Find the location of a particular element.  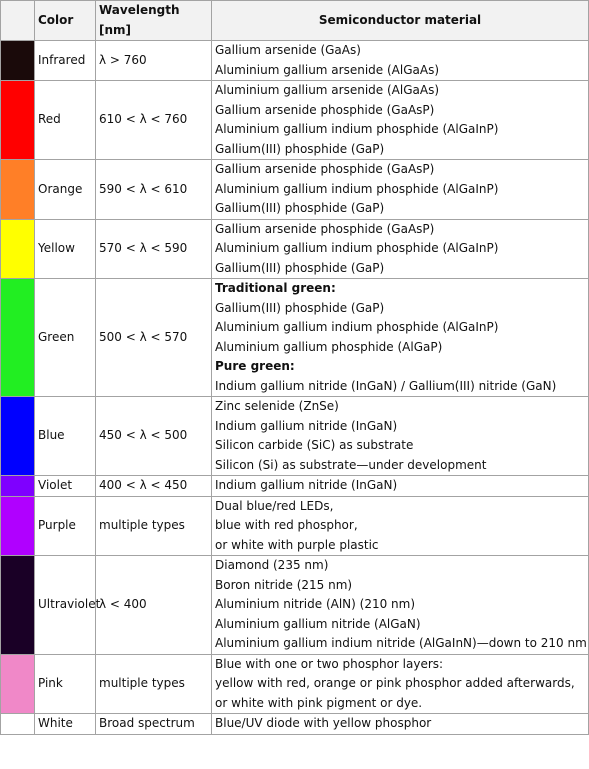

wavelength: 570 < λ < 590 is located at coordinates (153, 248).